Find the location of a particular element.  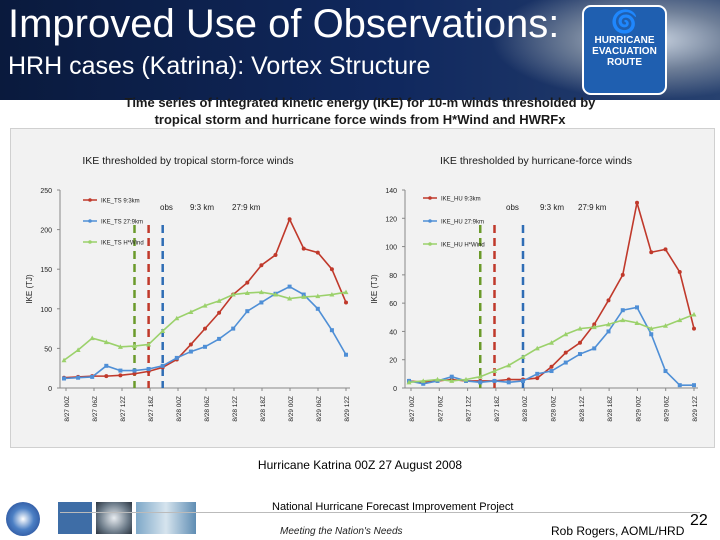

y-tick-label: 140 is located at coordinates (391, 191).